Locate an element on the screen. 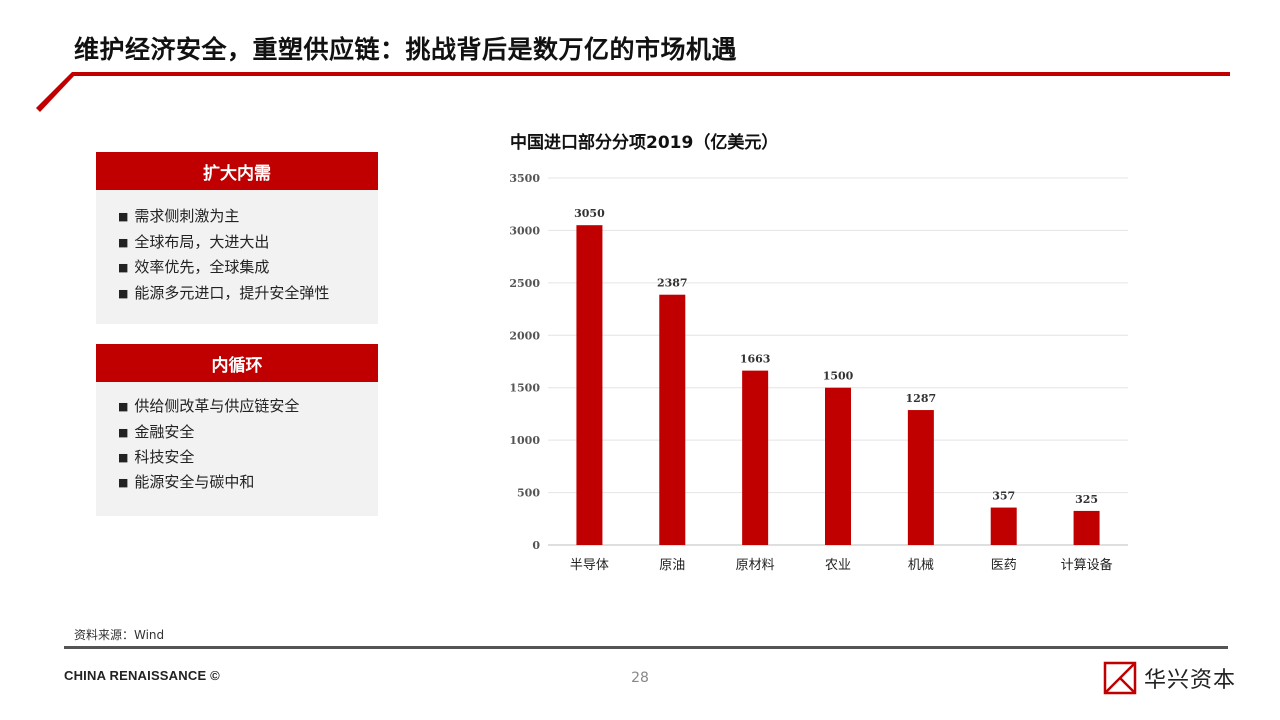 The width and height of the screenshot is (1280, 720). page-number: 28 is located at coordinates (640, 678).